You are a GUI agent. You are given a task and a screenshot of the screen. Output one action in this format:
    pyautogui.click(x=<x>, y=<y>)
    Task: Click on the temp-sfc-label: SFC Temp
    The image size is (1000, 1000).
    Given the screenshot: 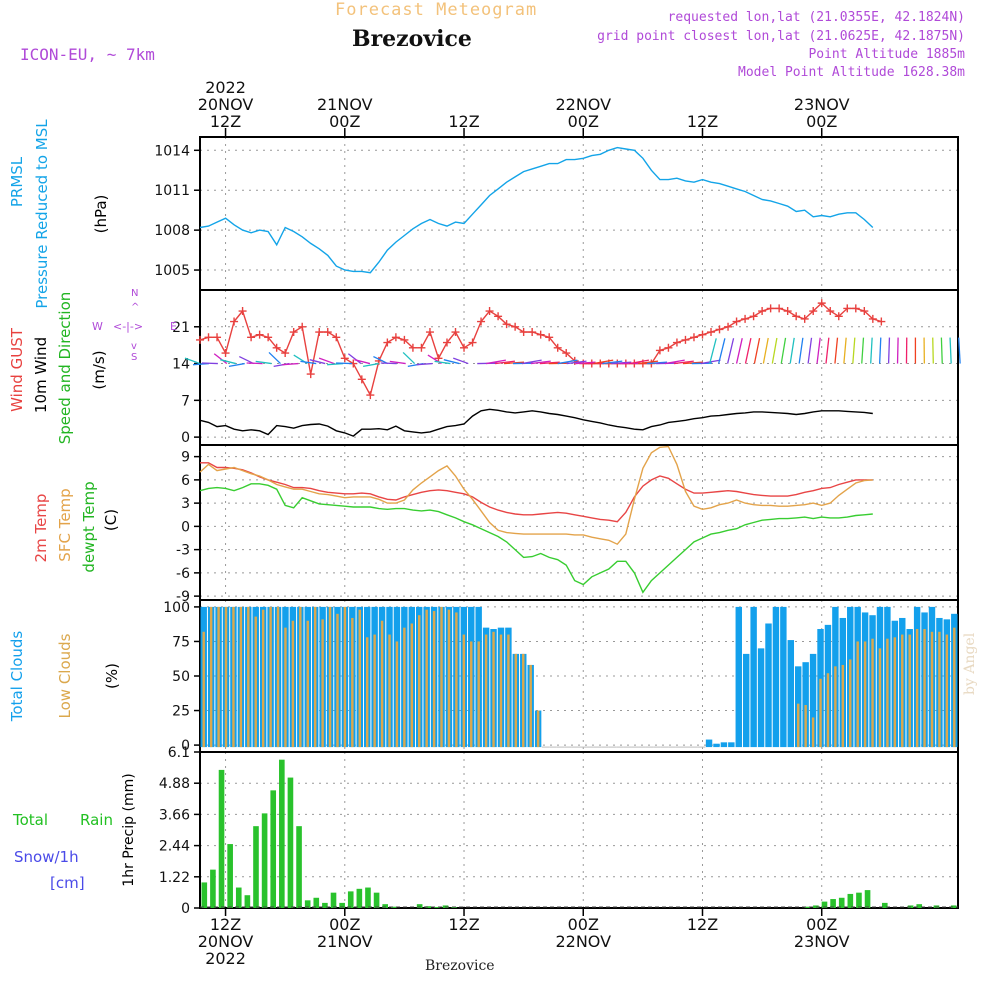 What is the action you would take?
    pyautogui.click(x=65, y=524)
    